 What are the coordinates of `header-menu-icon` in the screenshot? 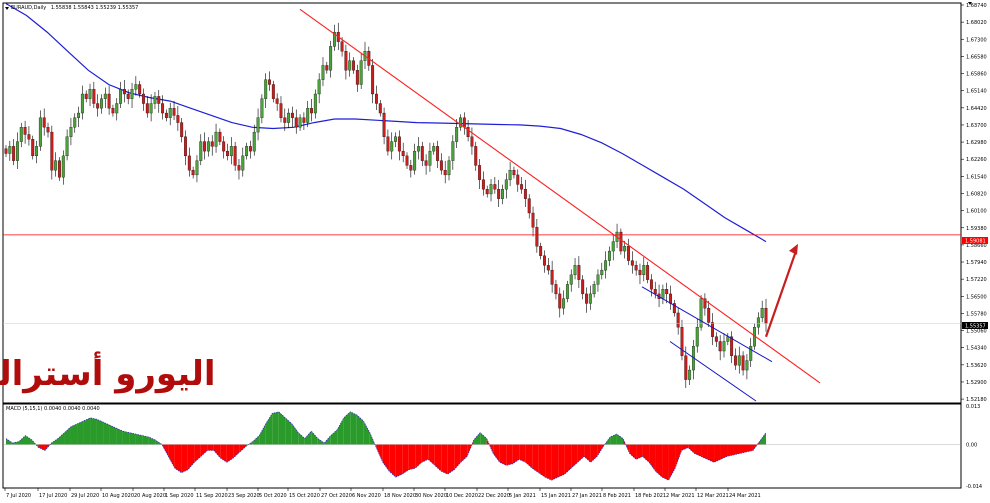 It's located at (7, 8).